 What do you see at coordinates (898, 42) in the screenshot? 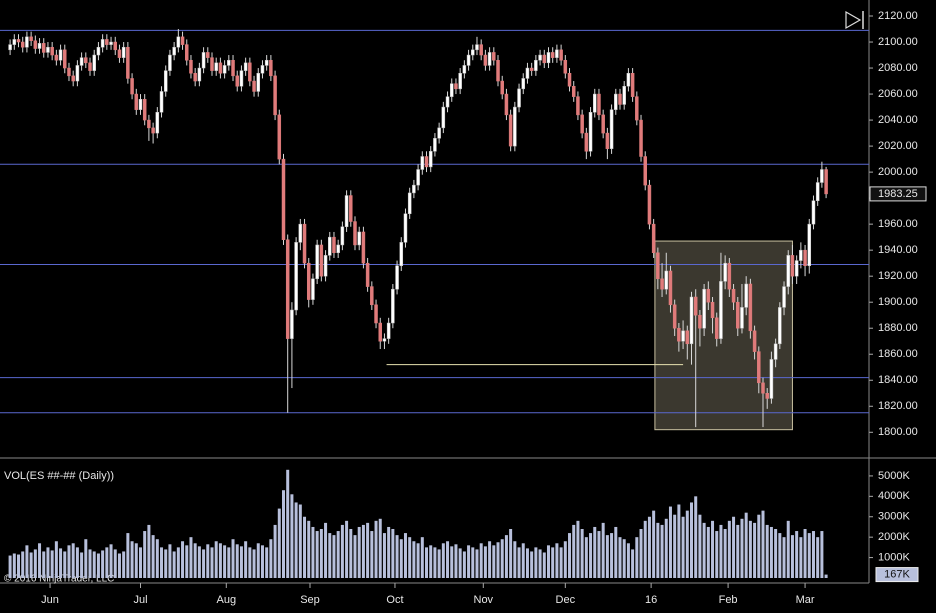
I see `y-tick-label: 2100.00` at bounding box center [898, 42].